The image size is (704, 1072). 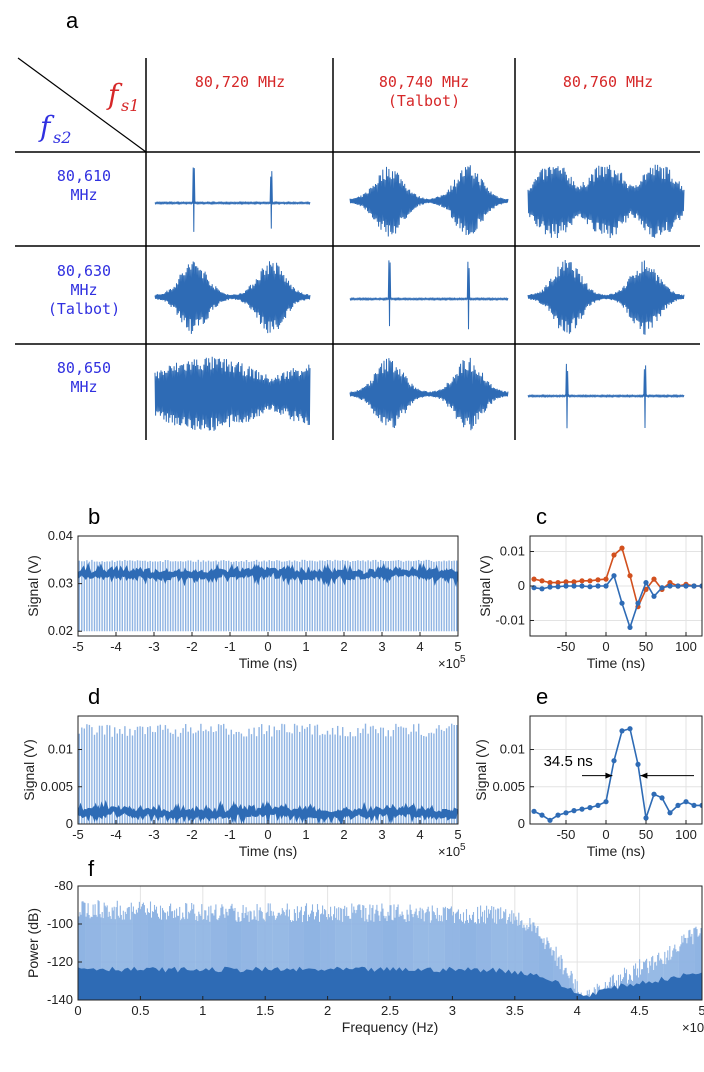 I want to click on y-tick-label: -80, so click(x=63, y=885).